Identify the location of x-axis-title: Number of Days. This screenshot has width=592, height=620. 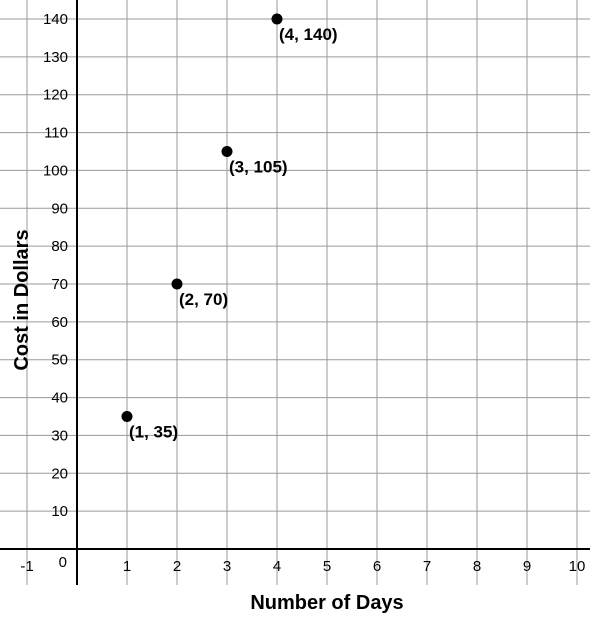
(326, 603).